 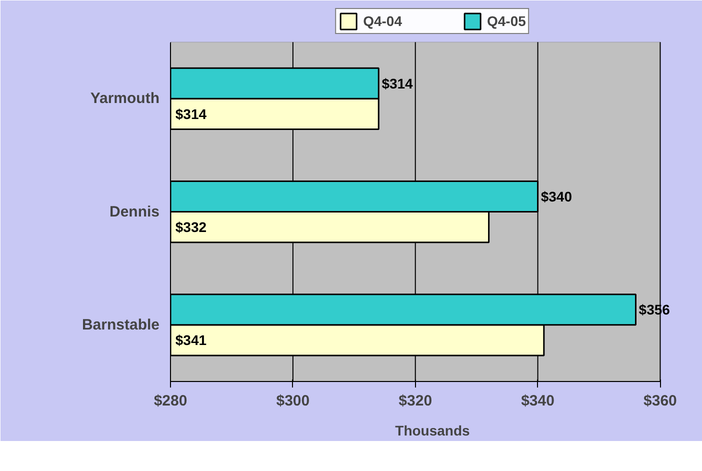 I want to click on data-label: $332, so click(x=191, y=227).